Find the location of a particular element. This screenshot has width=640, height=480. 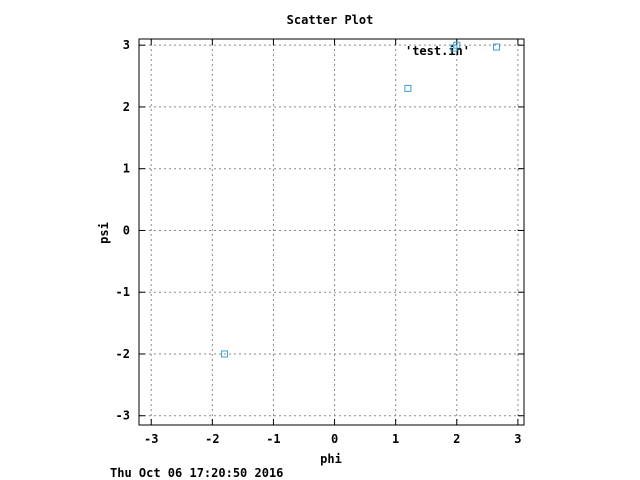

x-tick-label: -2 is located at coordinates (212, 439).